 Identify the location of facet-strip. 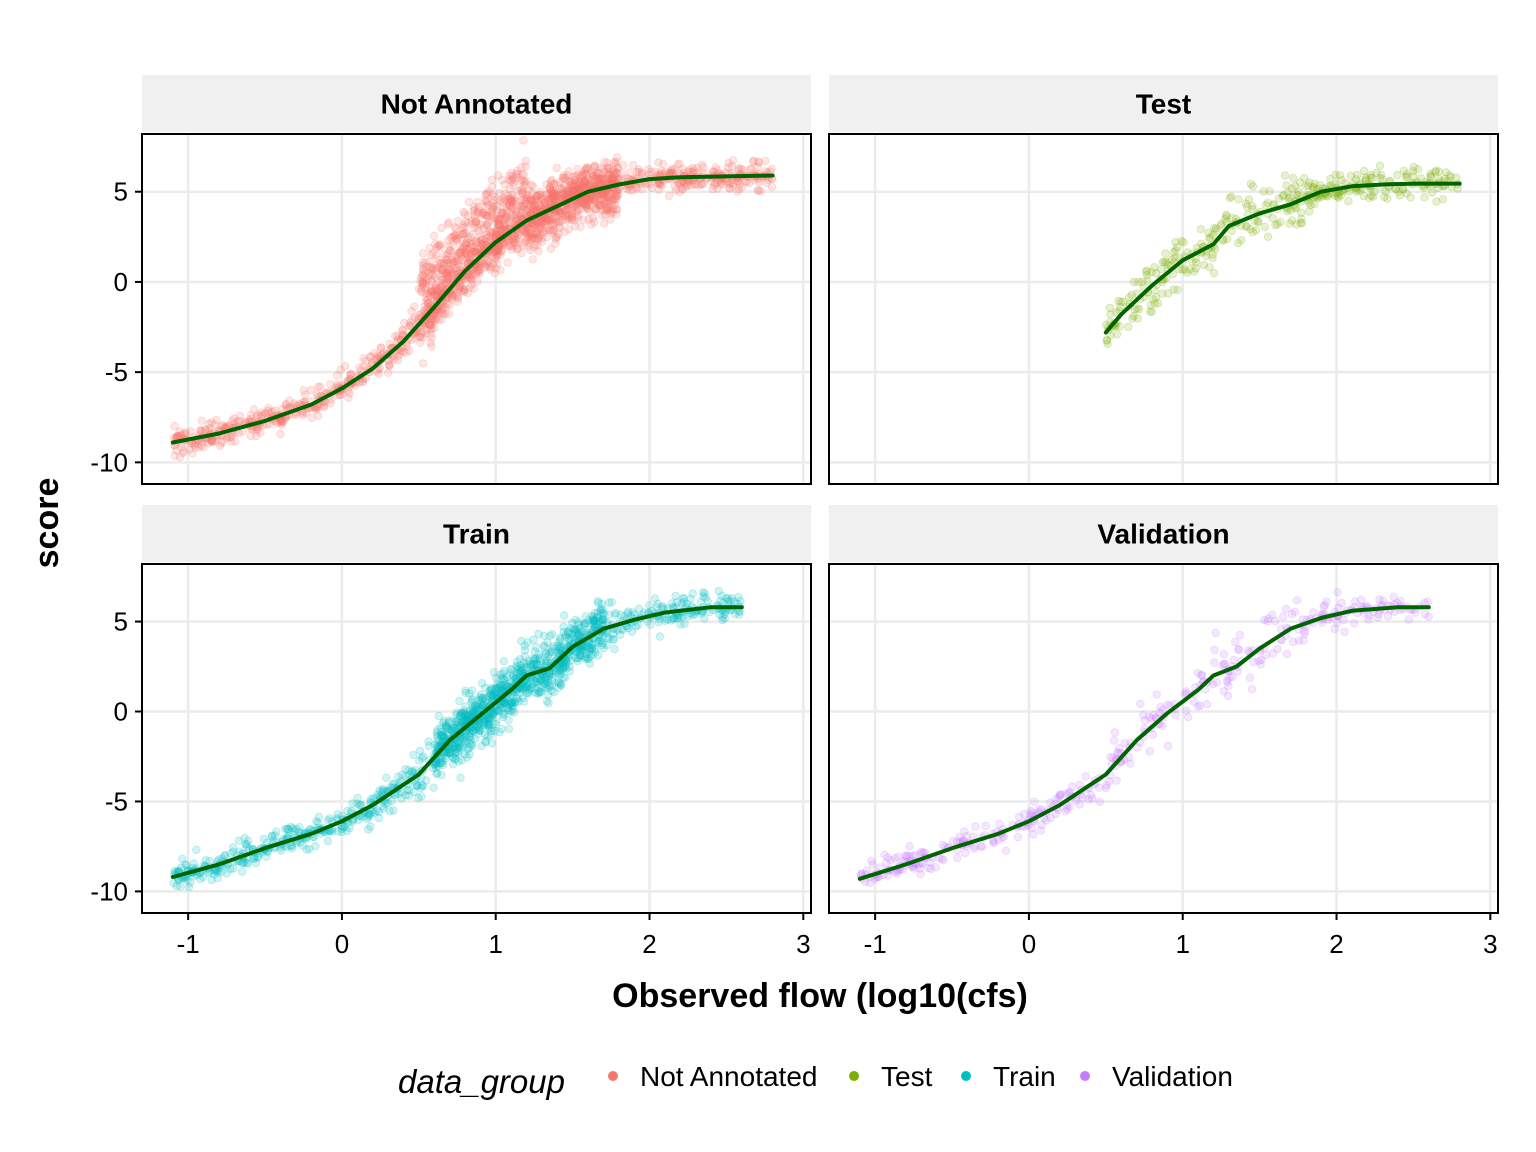
(476, 103).